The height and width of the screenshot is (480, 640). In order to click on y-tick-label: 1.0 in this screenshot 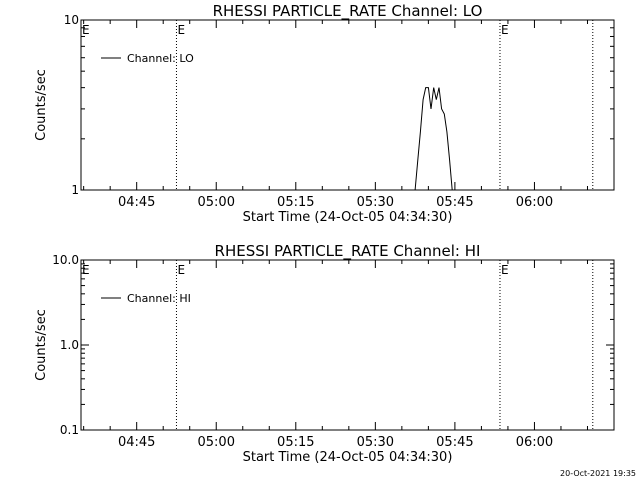, I will do `click(69, 345)`.